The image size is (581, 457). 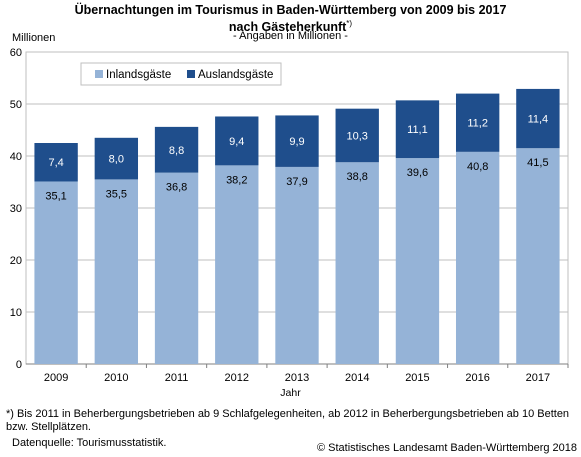 I want to click on x-tick-label: 2017, so click(x=538, y=378).